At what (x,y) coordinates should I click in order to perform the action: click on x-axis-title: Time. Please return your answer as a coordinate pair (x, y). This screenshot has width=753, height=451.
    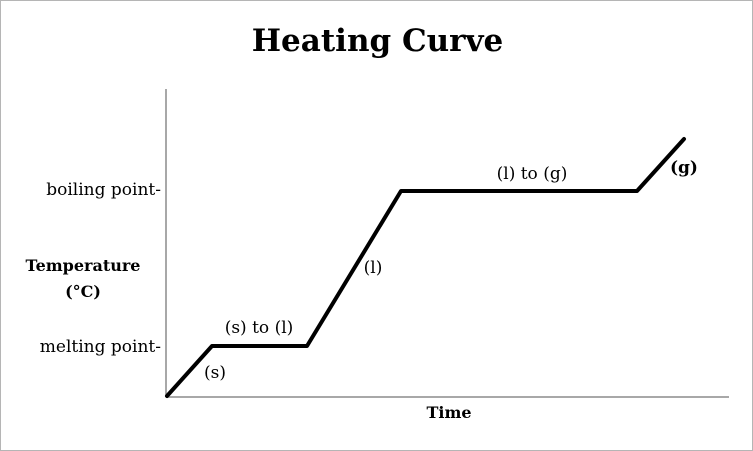
    Looking at the image, I should click on (449, 412).